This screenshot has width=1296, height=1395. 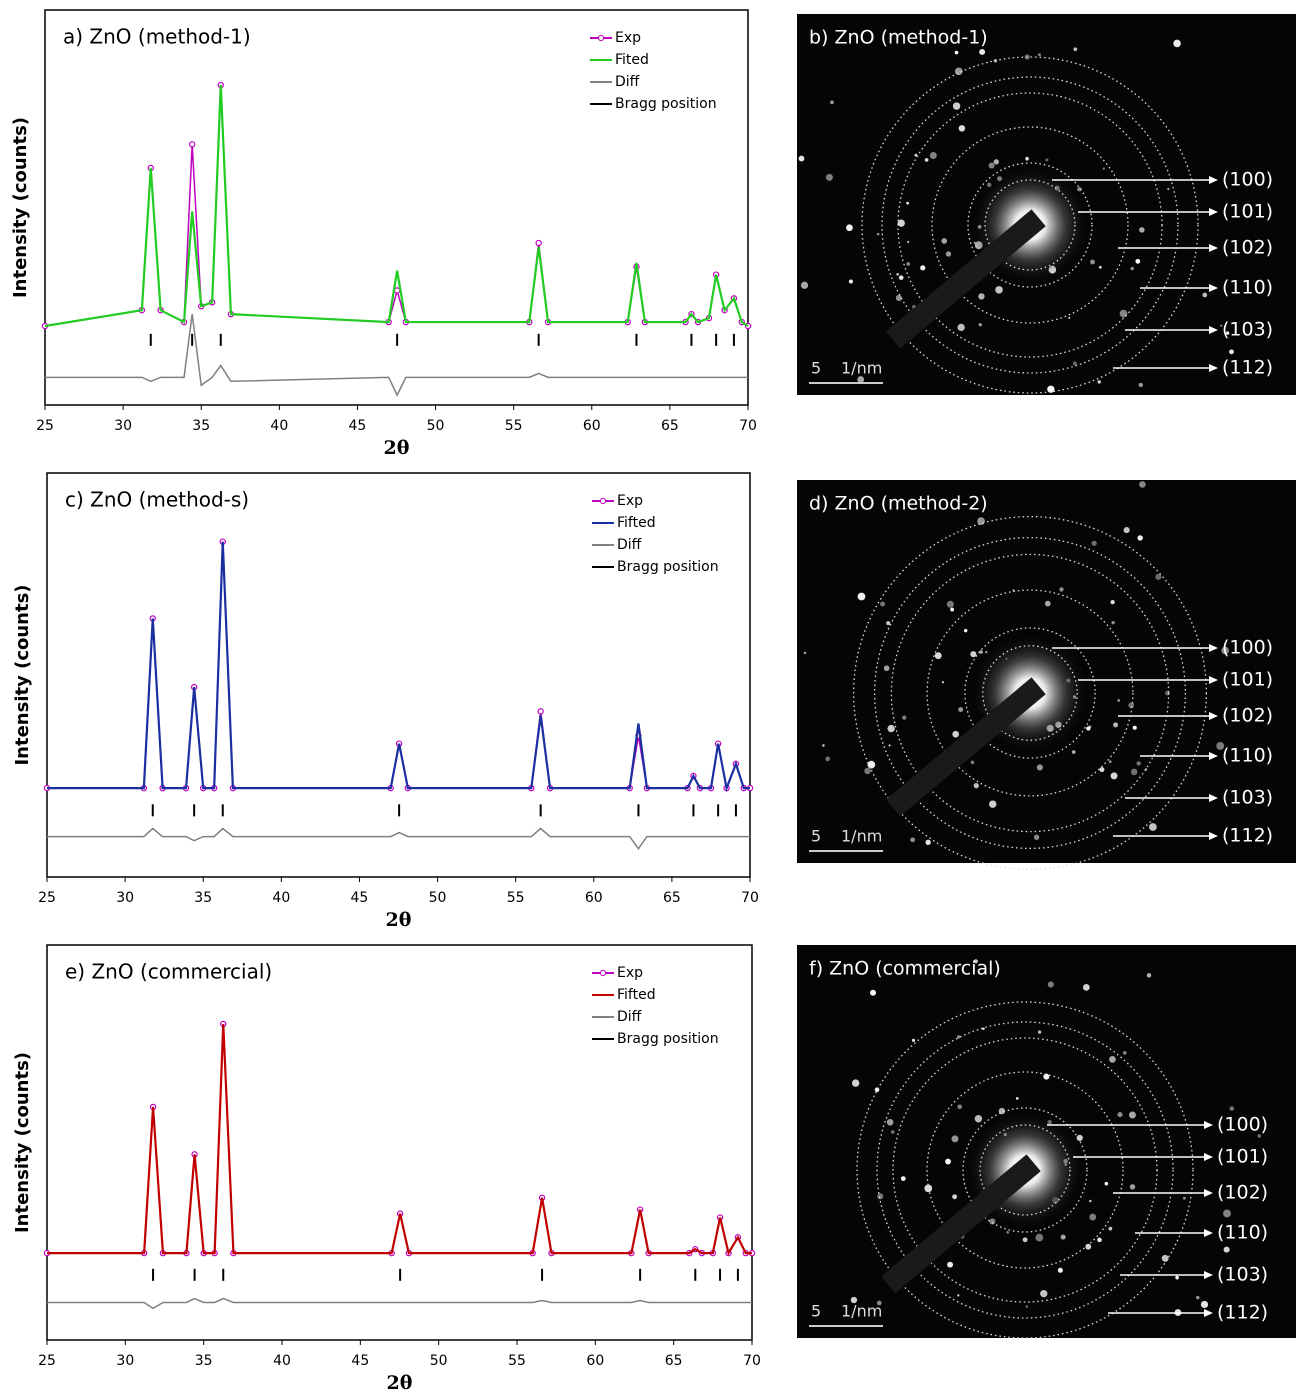 What do you see at coordinates (168, 972) in the screenshot?
I see `chart-title: e) ZnO (commercial)` at bounding box center [168, 972].